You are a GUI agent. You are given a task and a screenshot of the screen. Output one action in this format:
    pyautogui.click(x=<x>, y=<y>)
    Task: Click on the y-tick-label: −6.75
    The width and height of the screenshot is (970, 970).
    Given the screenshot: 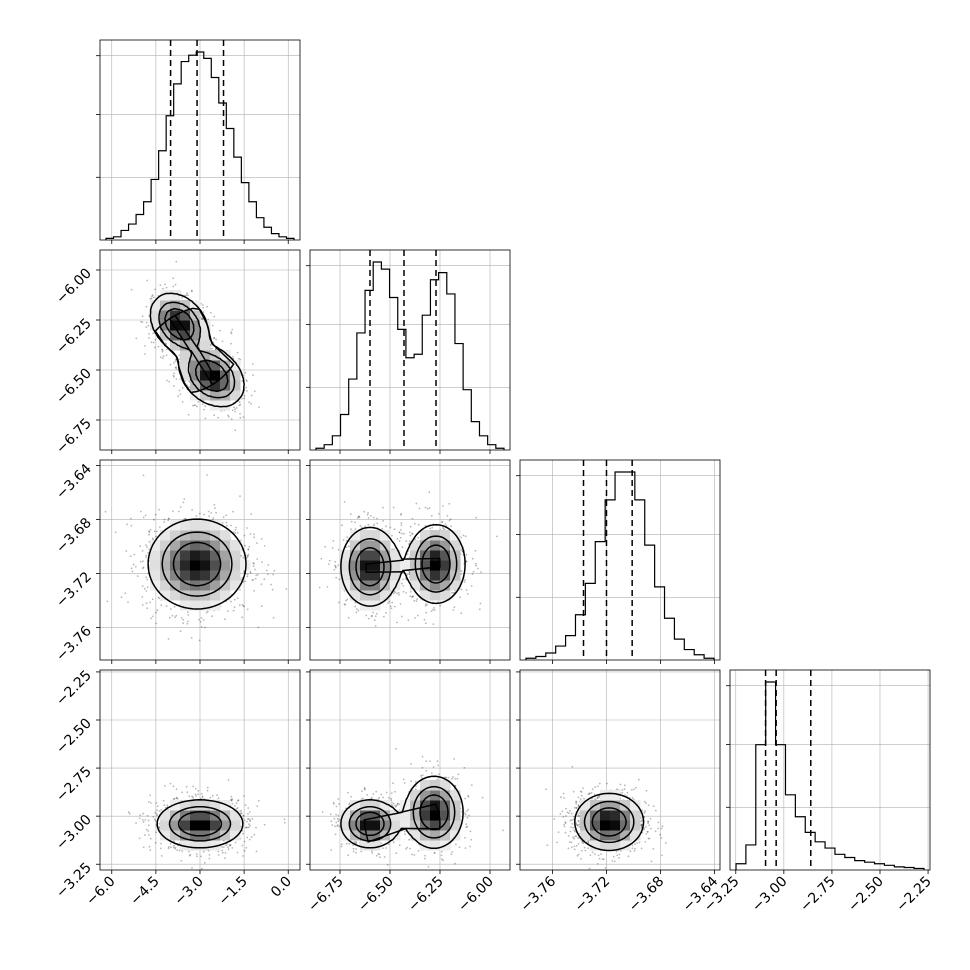 What is the action you would take?
    pyautogui.click(x=74, y=437)
    